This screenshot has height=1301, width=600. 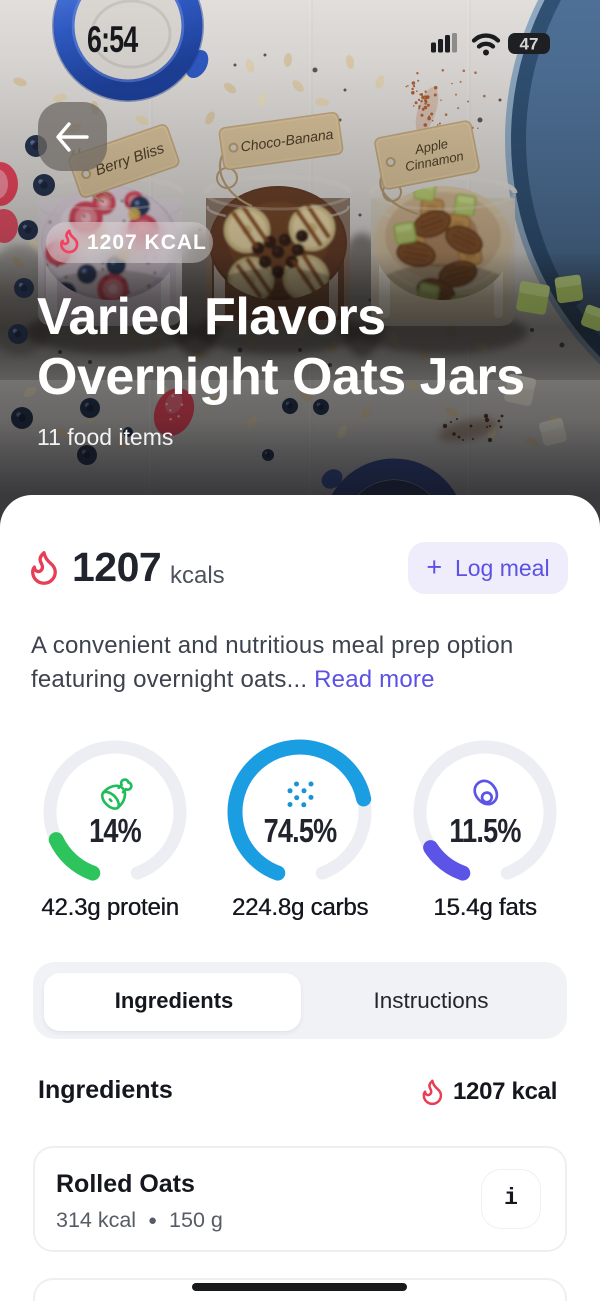 I want to click on svg-text: 47, so click(x=529, y=44).